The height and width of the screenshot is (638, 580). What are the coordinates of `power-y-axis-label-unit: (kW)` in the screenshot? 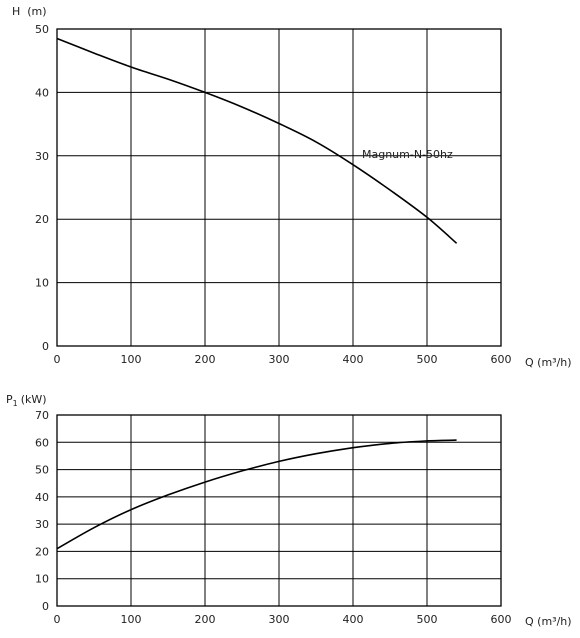 It's located at (34, 399).